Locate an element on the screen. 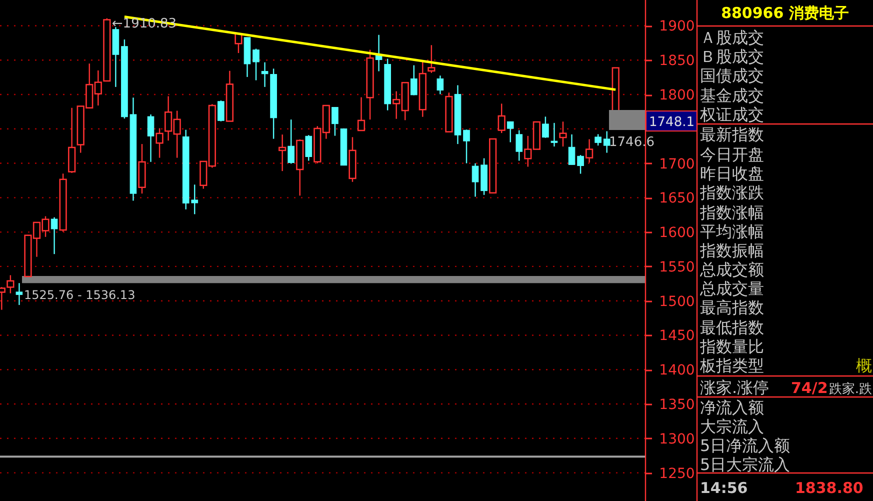  text: 权证成交 is located at coordinates (731, 114).